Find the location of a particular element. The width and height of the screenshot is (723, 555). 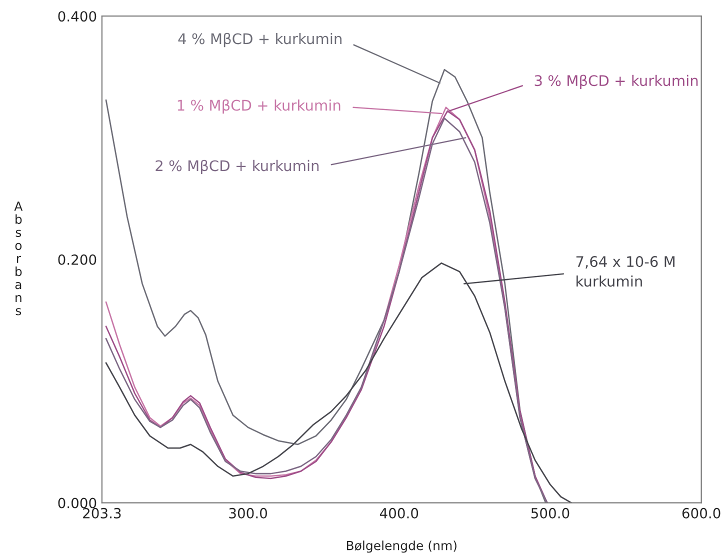

y-tick-label: 0.000 is located at coordinates (77, 503).